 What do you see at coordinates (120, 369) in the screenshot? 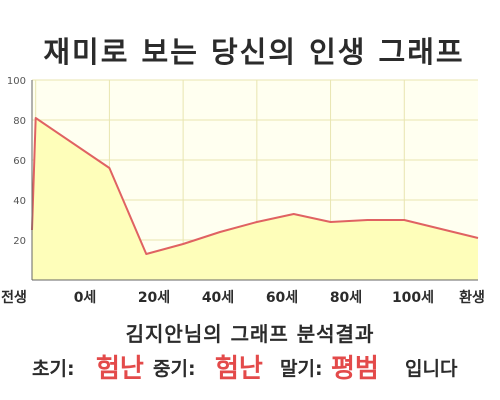
I see `early-value: 험난` at bounding box center [120, 369].